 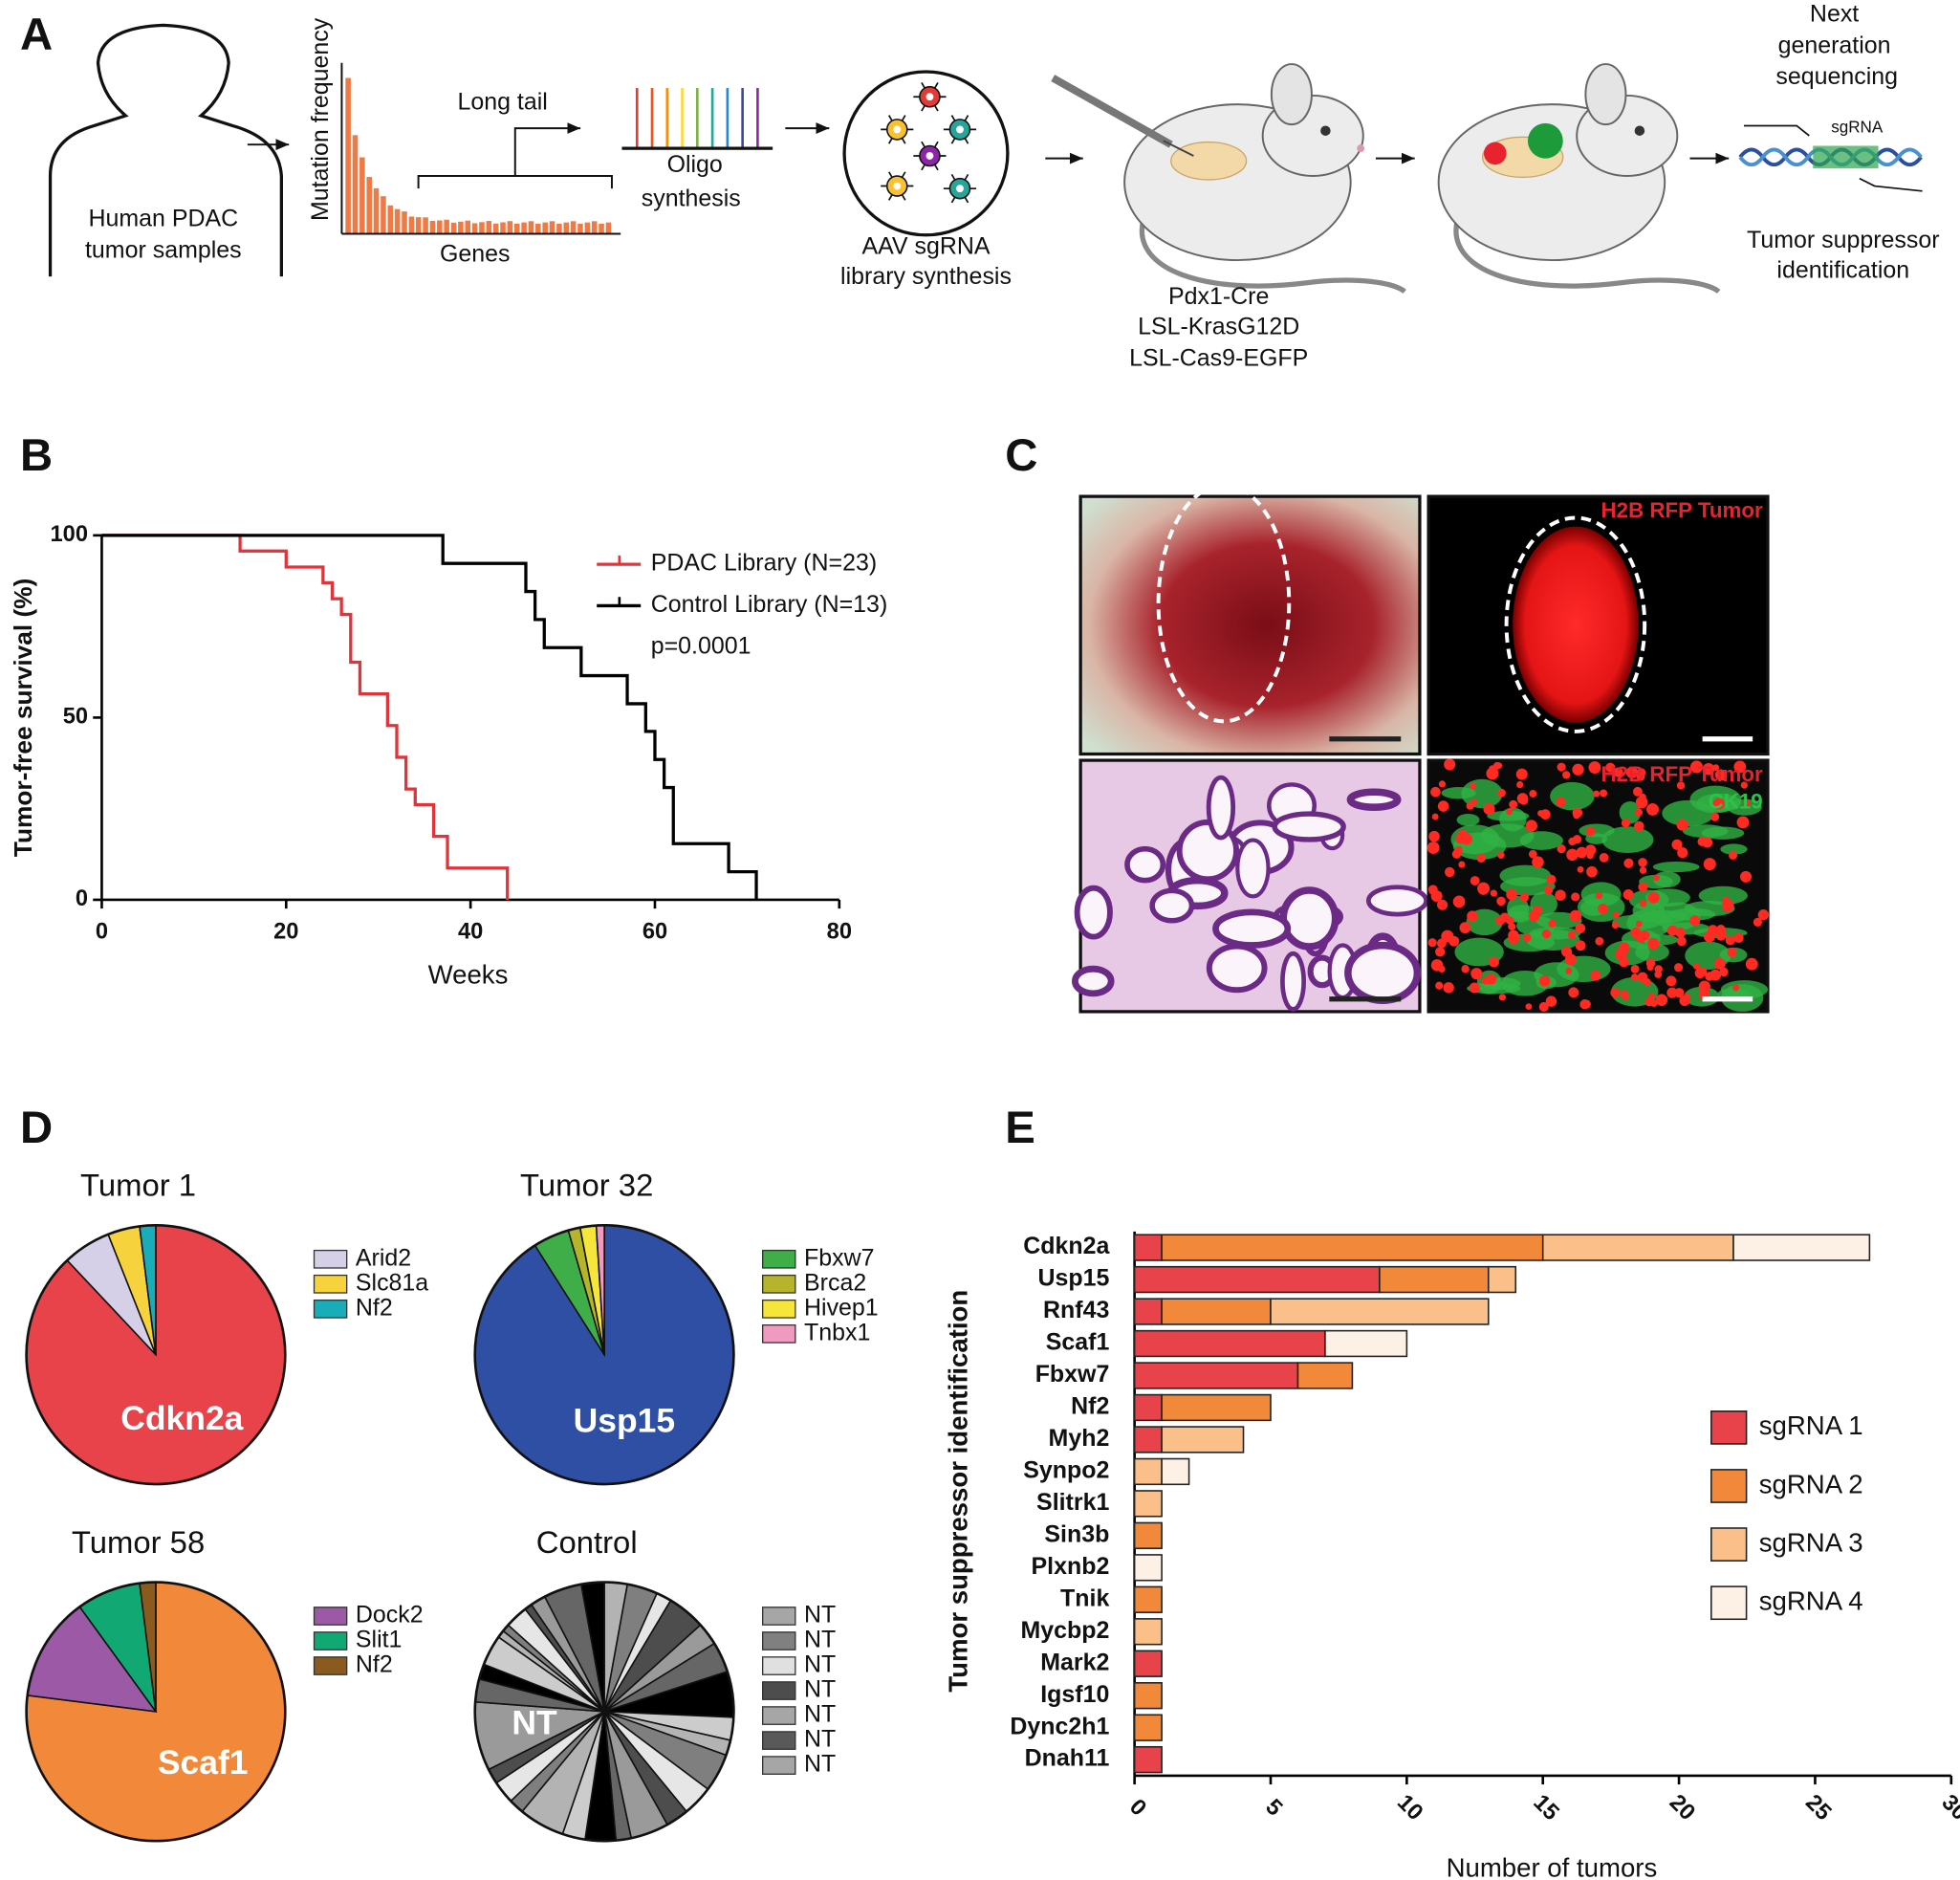 I want to click on mutation-bars, so click(x=478, y=155).